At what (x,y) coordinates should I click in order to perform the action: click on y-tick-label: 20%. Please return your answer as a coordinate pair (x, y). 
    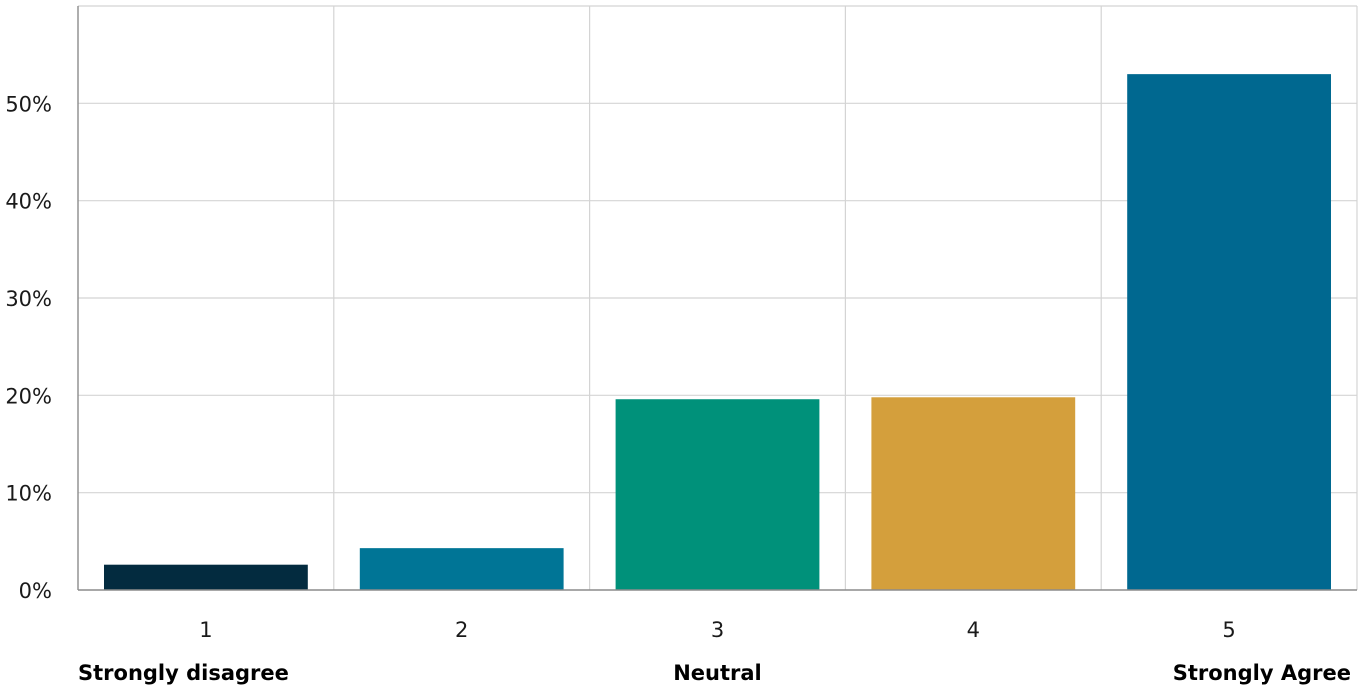
    Looking at the image, I should click on (28, 396).